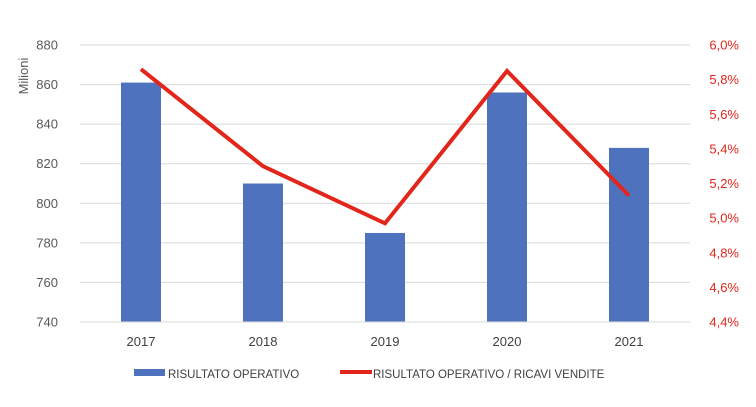 This screenshot has width=756, height=407. I want to click on legend-label-line: RISULTATO OPERATIVO / RICAVI VENDITE, so click(489, 375).